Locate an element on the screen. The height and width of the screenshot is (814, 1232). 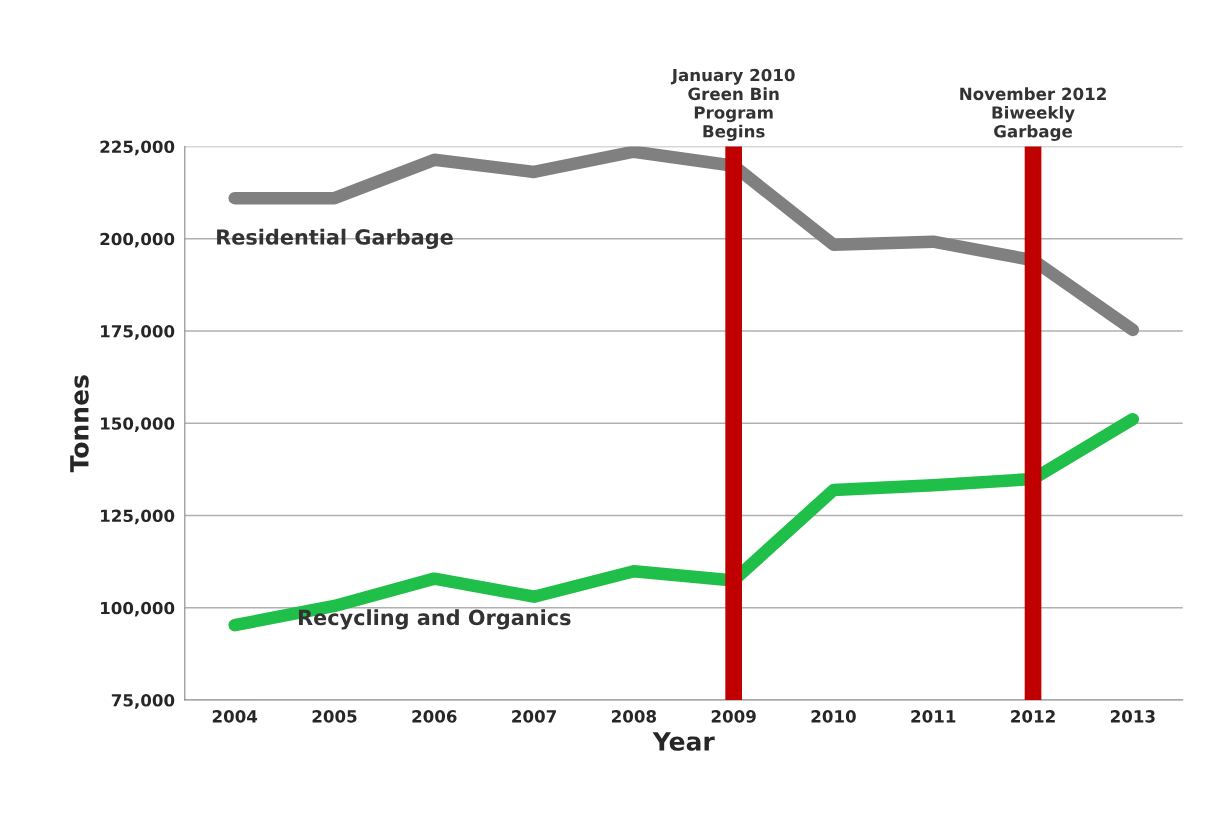
x-axis-title: Year is located at coordinates (683, 741).